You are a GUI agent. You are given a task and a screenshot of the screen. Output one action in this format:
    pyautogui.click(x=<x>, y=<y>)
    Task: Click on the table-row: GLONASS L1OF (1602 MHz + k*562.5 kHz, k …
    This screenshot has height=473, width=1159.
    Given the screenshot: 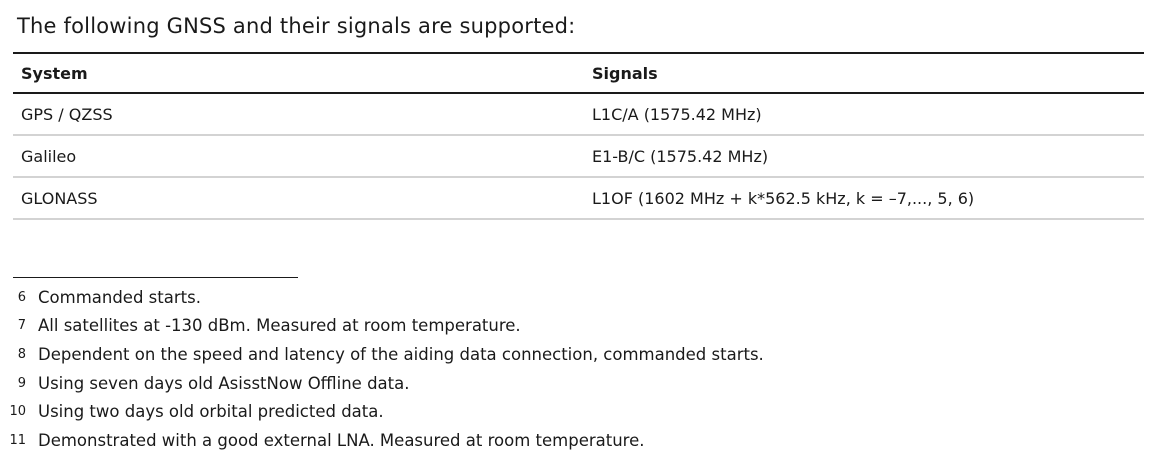 What is the action you would take?
    pyautogui.click(x=578, y=198)
    